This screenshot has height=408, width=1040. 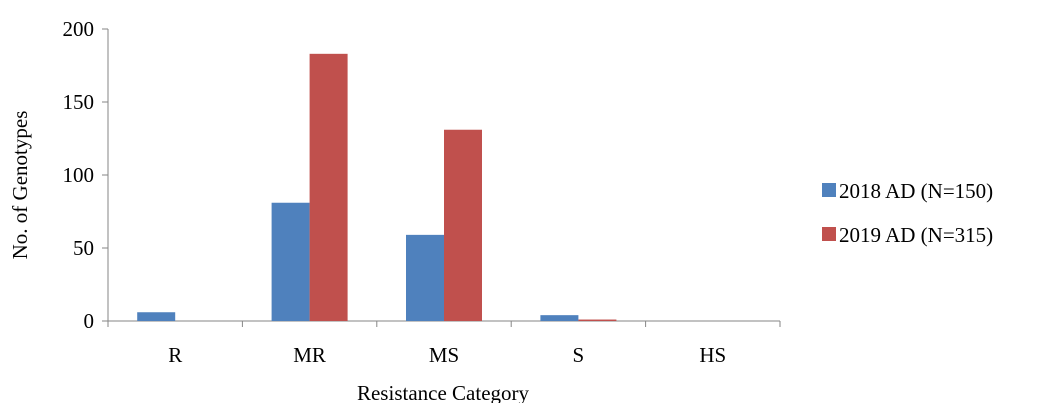 What do you see at coordinates (20, 185) in the screenshot?
I see `y-axis-title: No. of Genotypes` at bounding box center [20, 185].